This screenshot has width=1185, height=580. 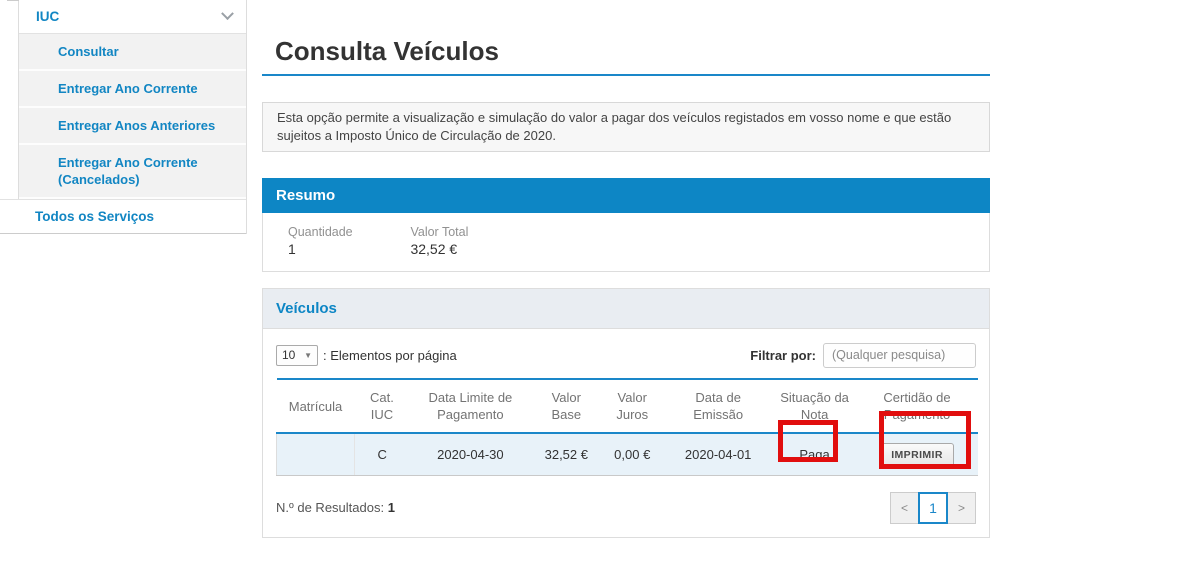 I want to click on page-size-label: : Elementos por página, so click(x=390, y=355).